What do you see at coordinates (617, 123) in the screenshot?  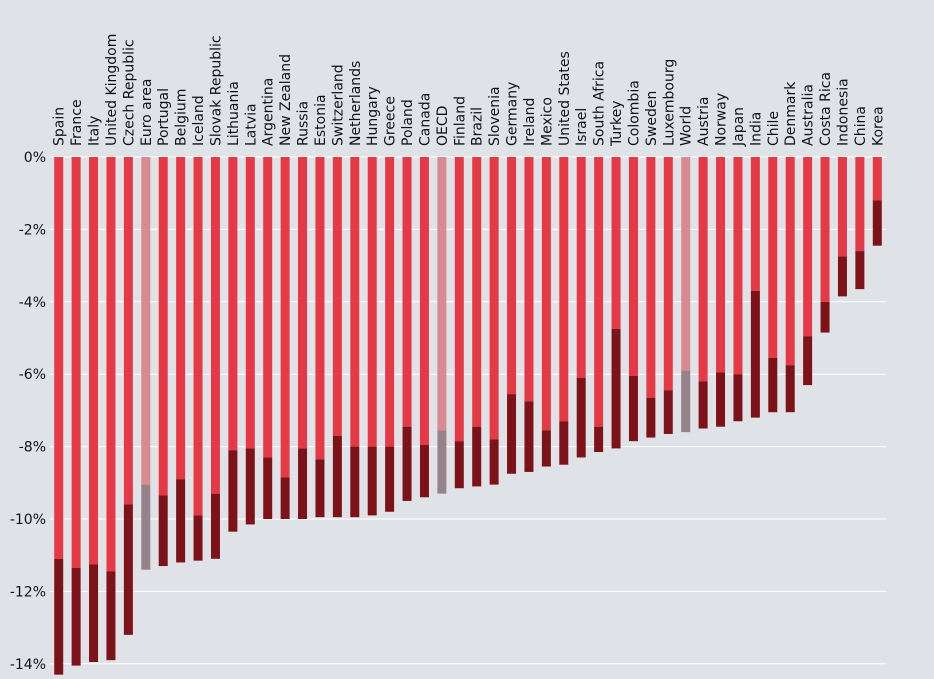 I see `category-label: Turkey` at bounding box center [617, 123].